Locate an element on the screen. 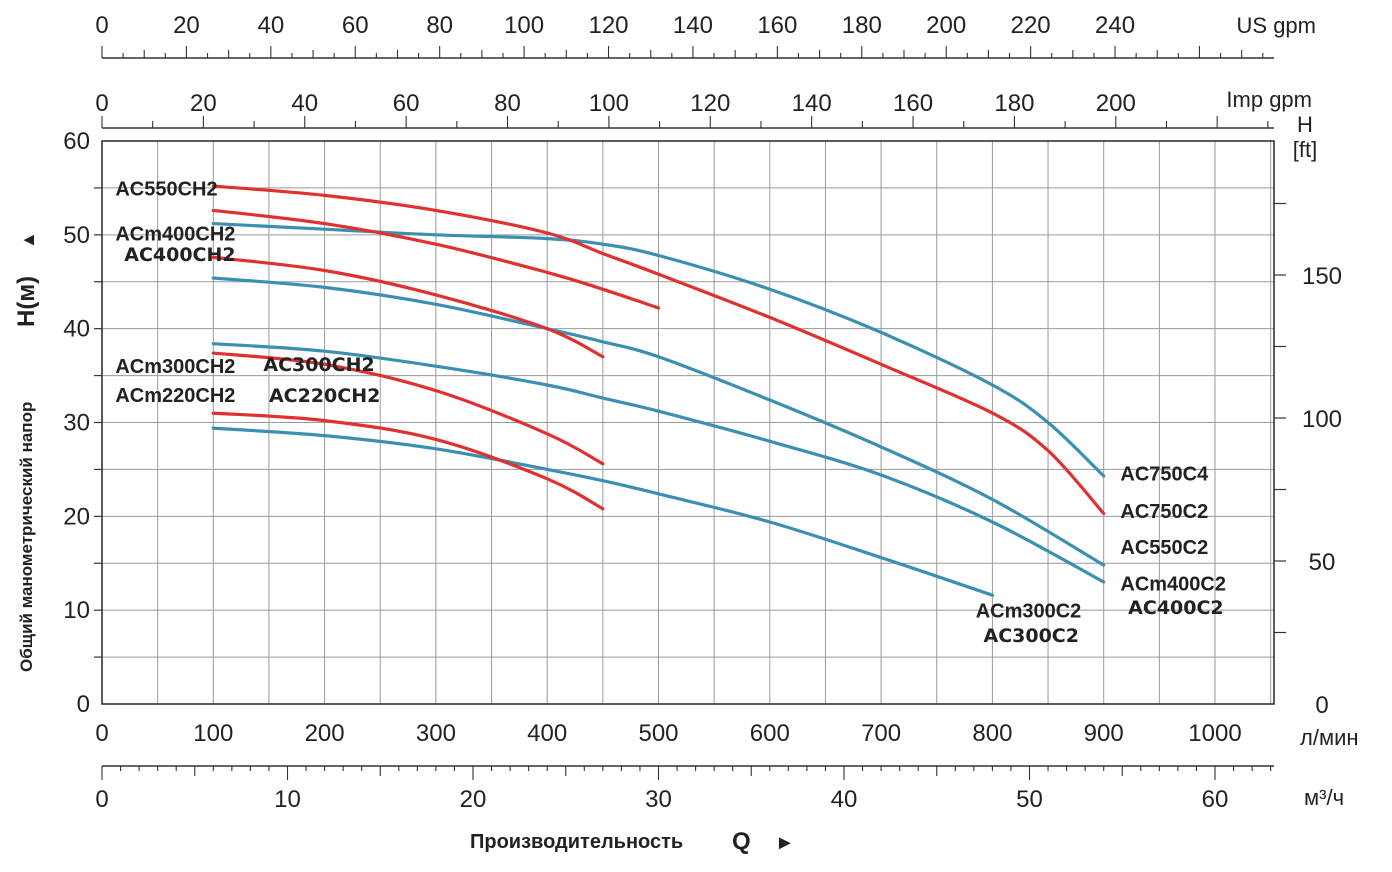 This screenshot has height=872, width=1392. x-lmin-tick-label: 500 is located at coordinates (658, 733).